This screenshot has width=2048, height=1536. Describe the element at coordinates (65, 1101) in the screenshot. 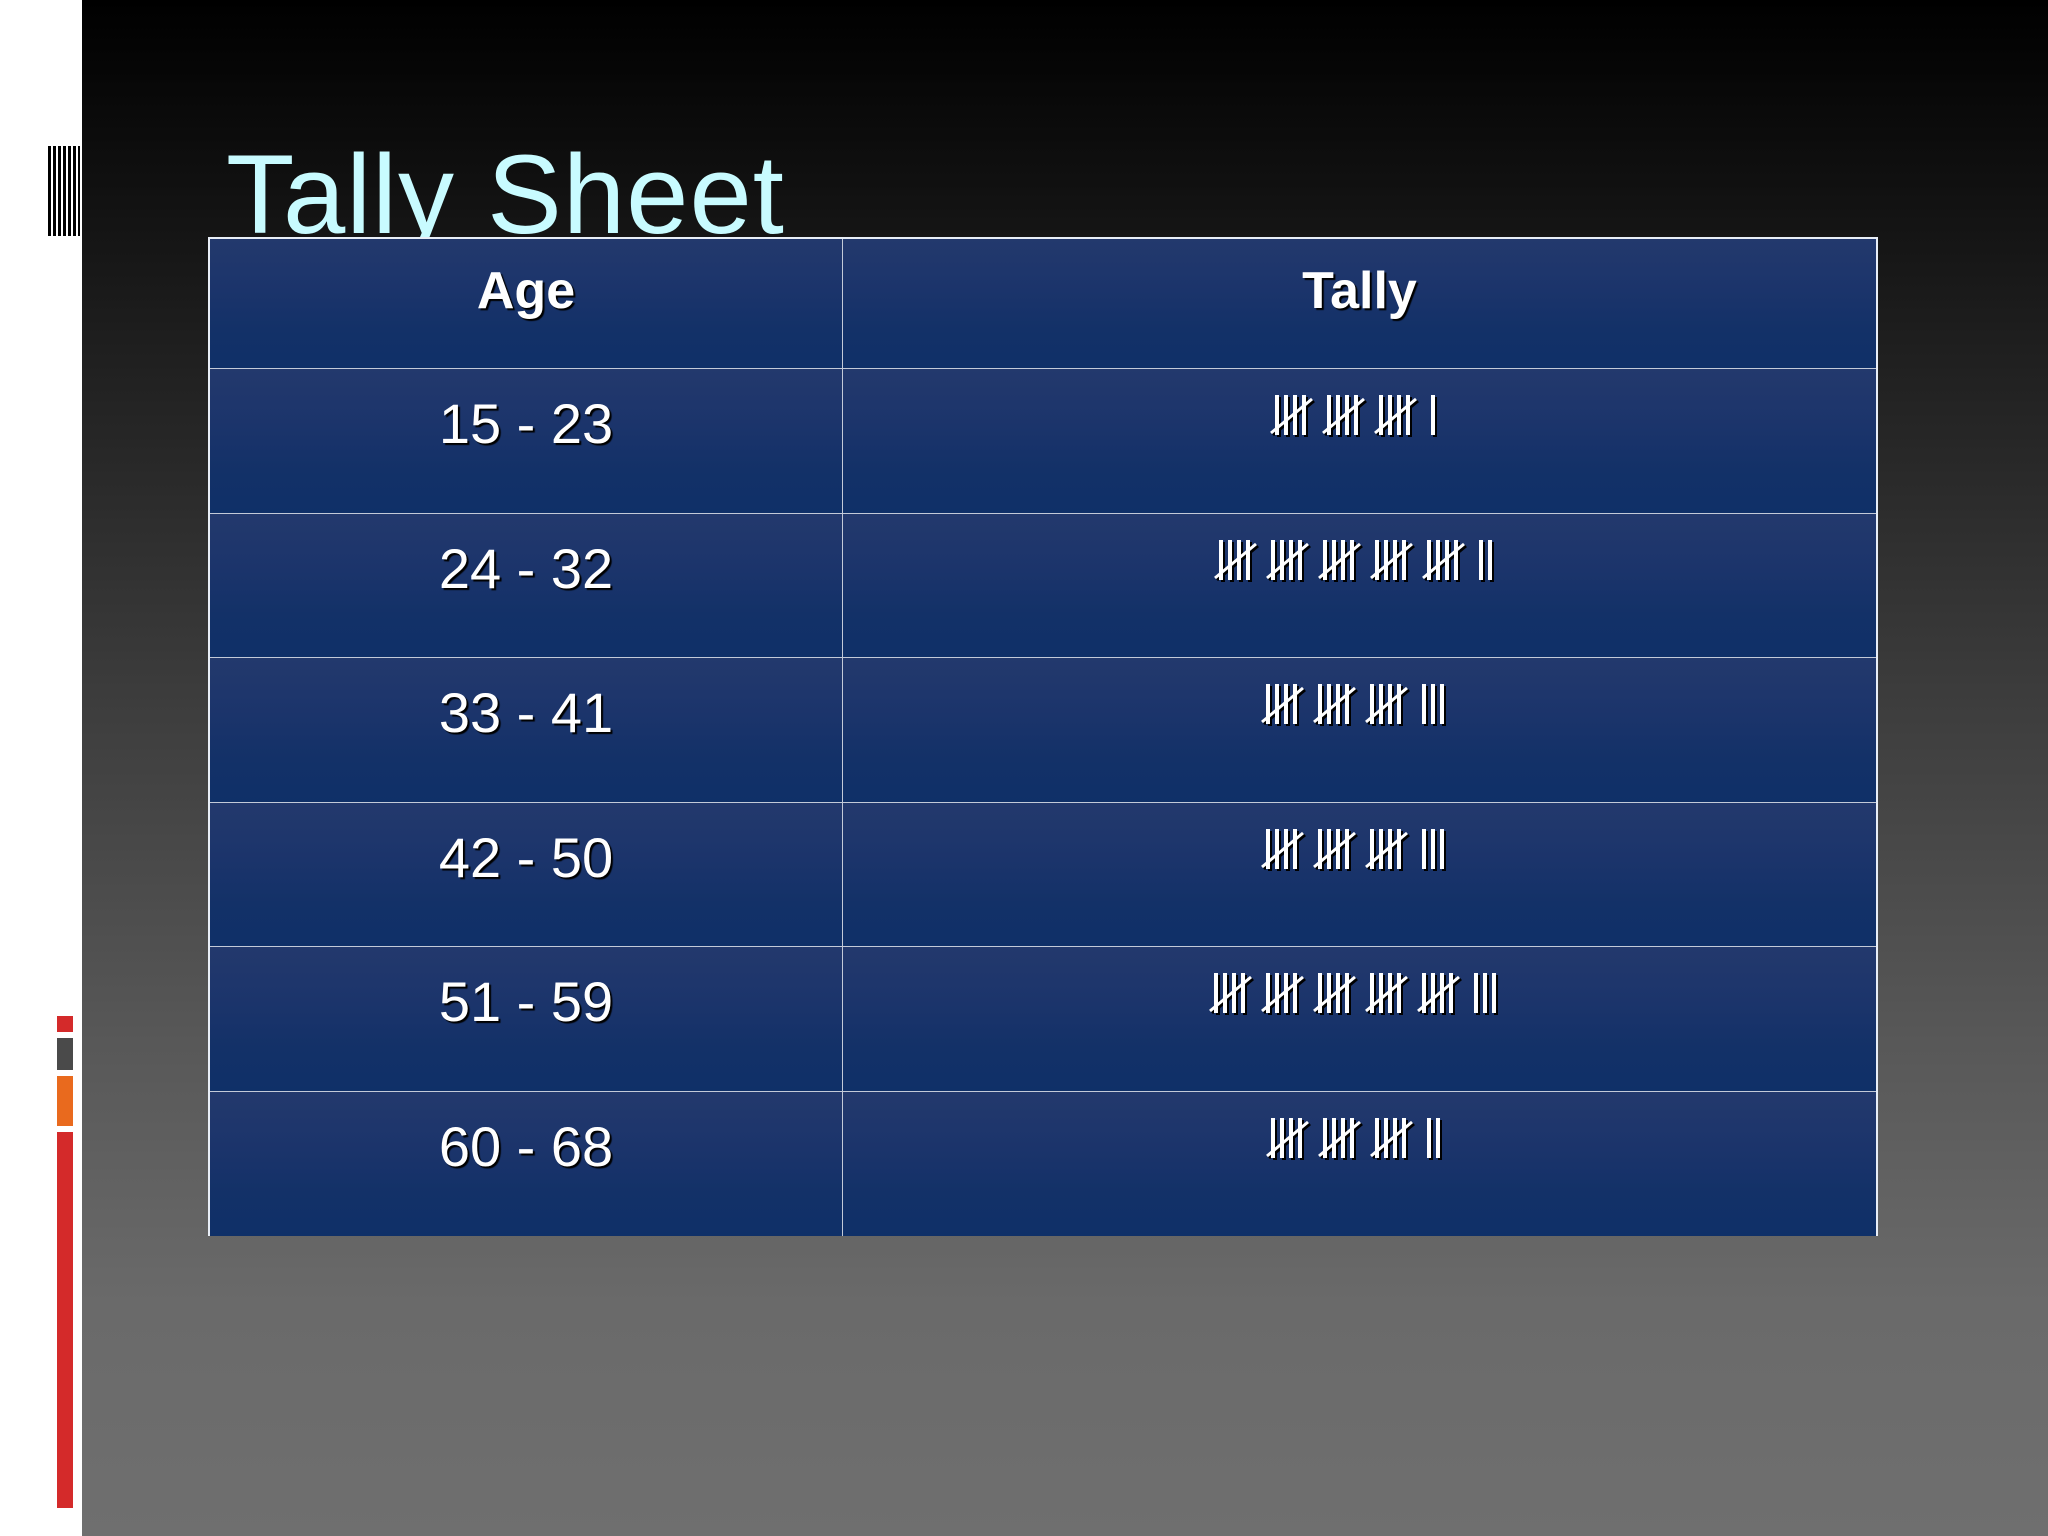

I see `accent-bar-orange` at that location.